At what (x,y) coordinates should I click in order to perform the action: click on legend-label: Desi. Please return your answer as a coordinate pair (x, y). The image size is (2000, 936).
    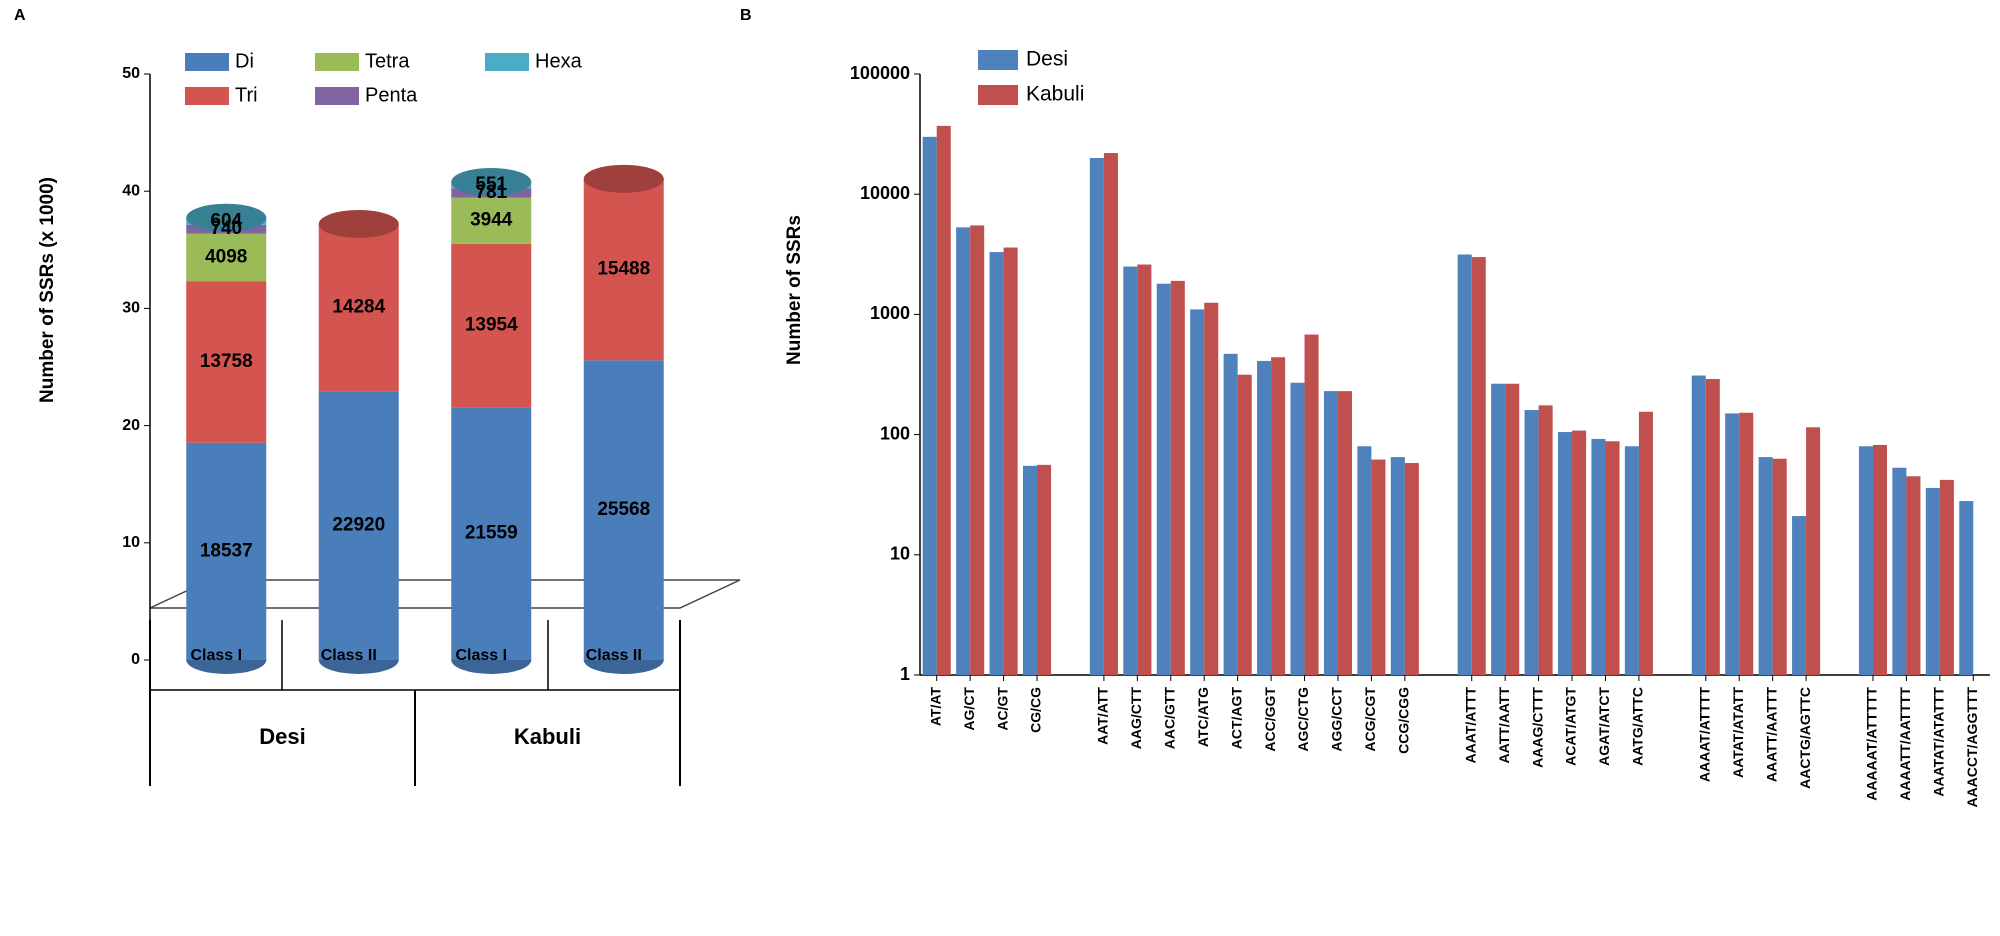
    Looking at the image, I should click on (1047, 59).